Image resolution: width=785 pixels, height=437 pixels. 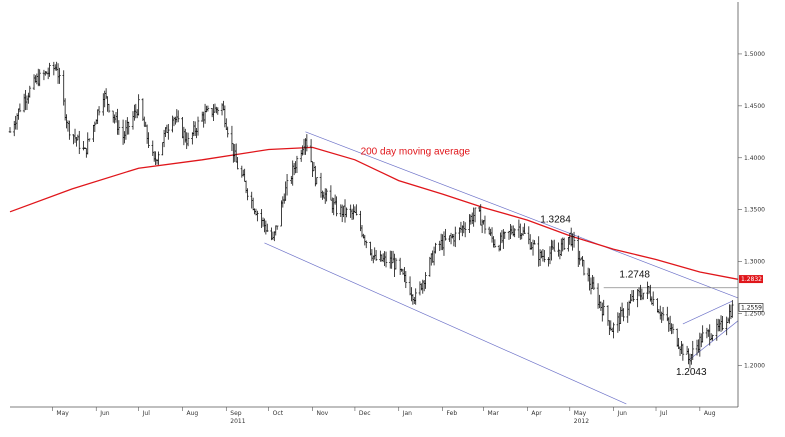 I want to click on y-tick-label: 1.5000, so click(x=754, y=54).